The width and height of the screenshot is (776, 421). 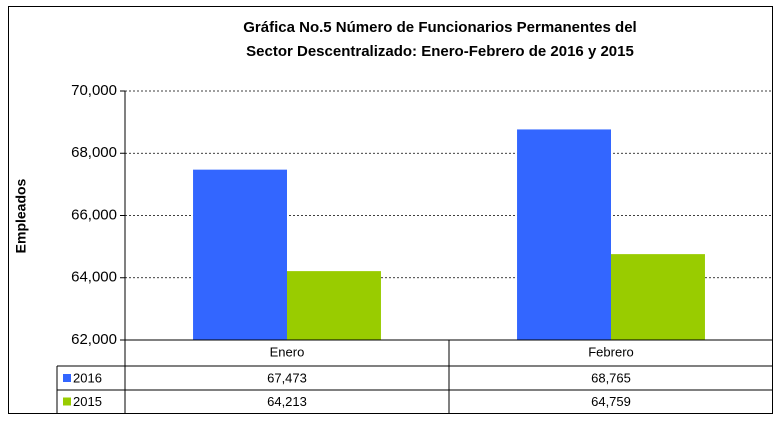 What do you see at coordinates (21, 215) in the screenshot?
I see `y-axis-label: Empleados` at bounding box center [21, 215].